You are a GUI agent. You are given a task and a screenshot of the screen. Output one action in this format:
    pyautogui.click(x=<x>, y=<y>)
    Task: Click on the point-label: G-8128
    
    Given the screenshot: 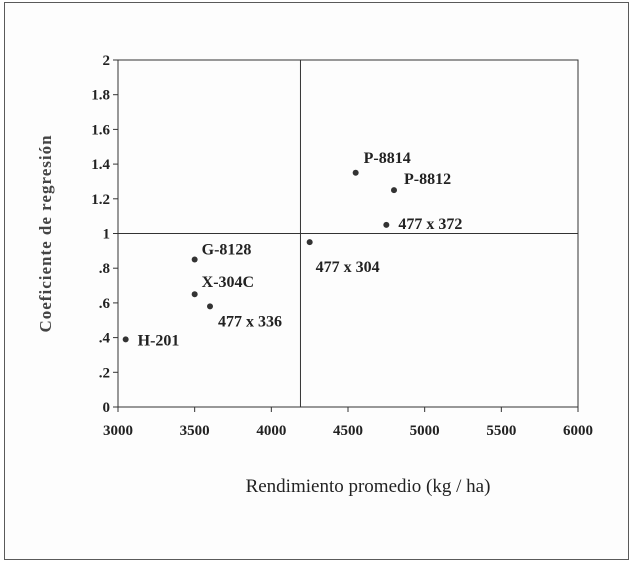 What is the action you would take?
    pyautogui.click(x=227, y=250)
    